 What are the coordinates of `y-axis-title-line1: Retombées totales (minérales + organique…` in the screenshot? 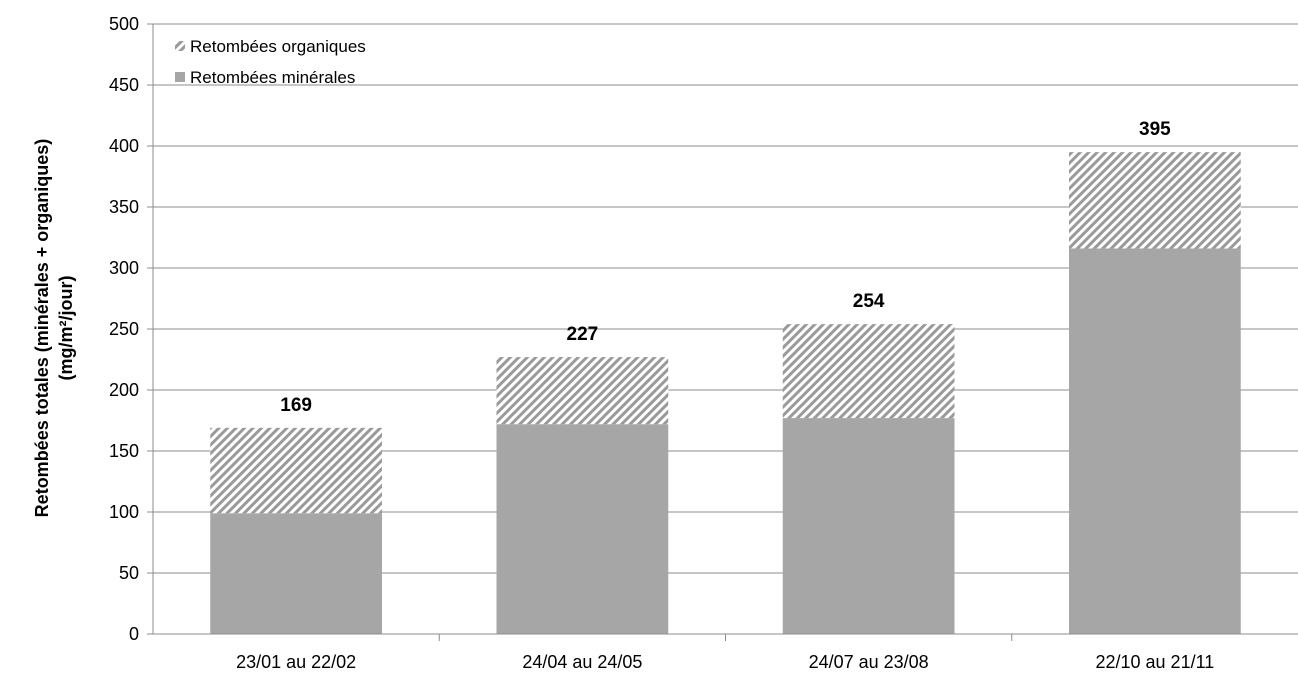 It's located at (42, 328).